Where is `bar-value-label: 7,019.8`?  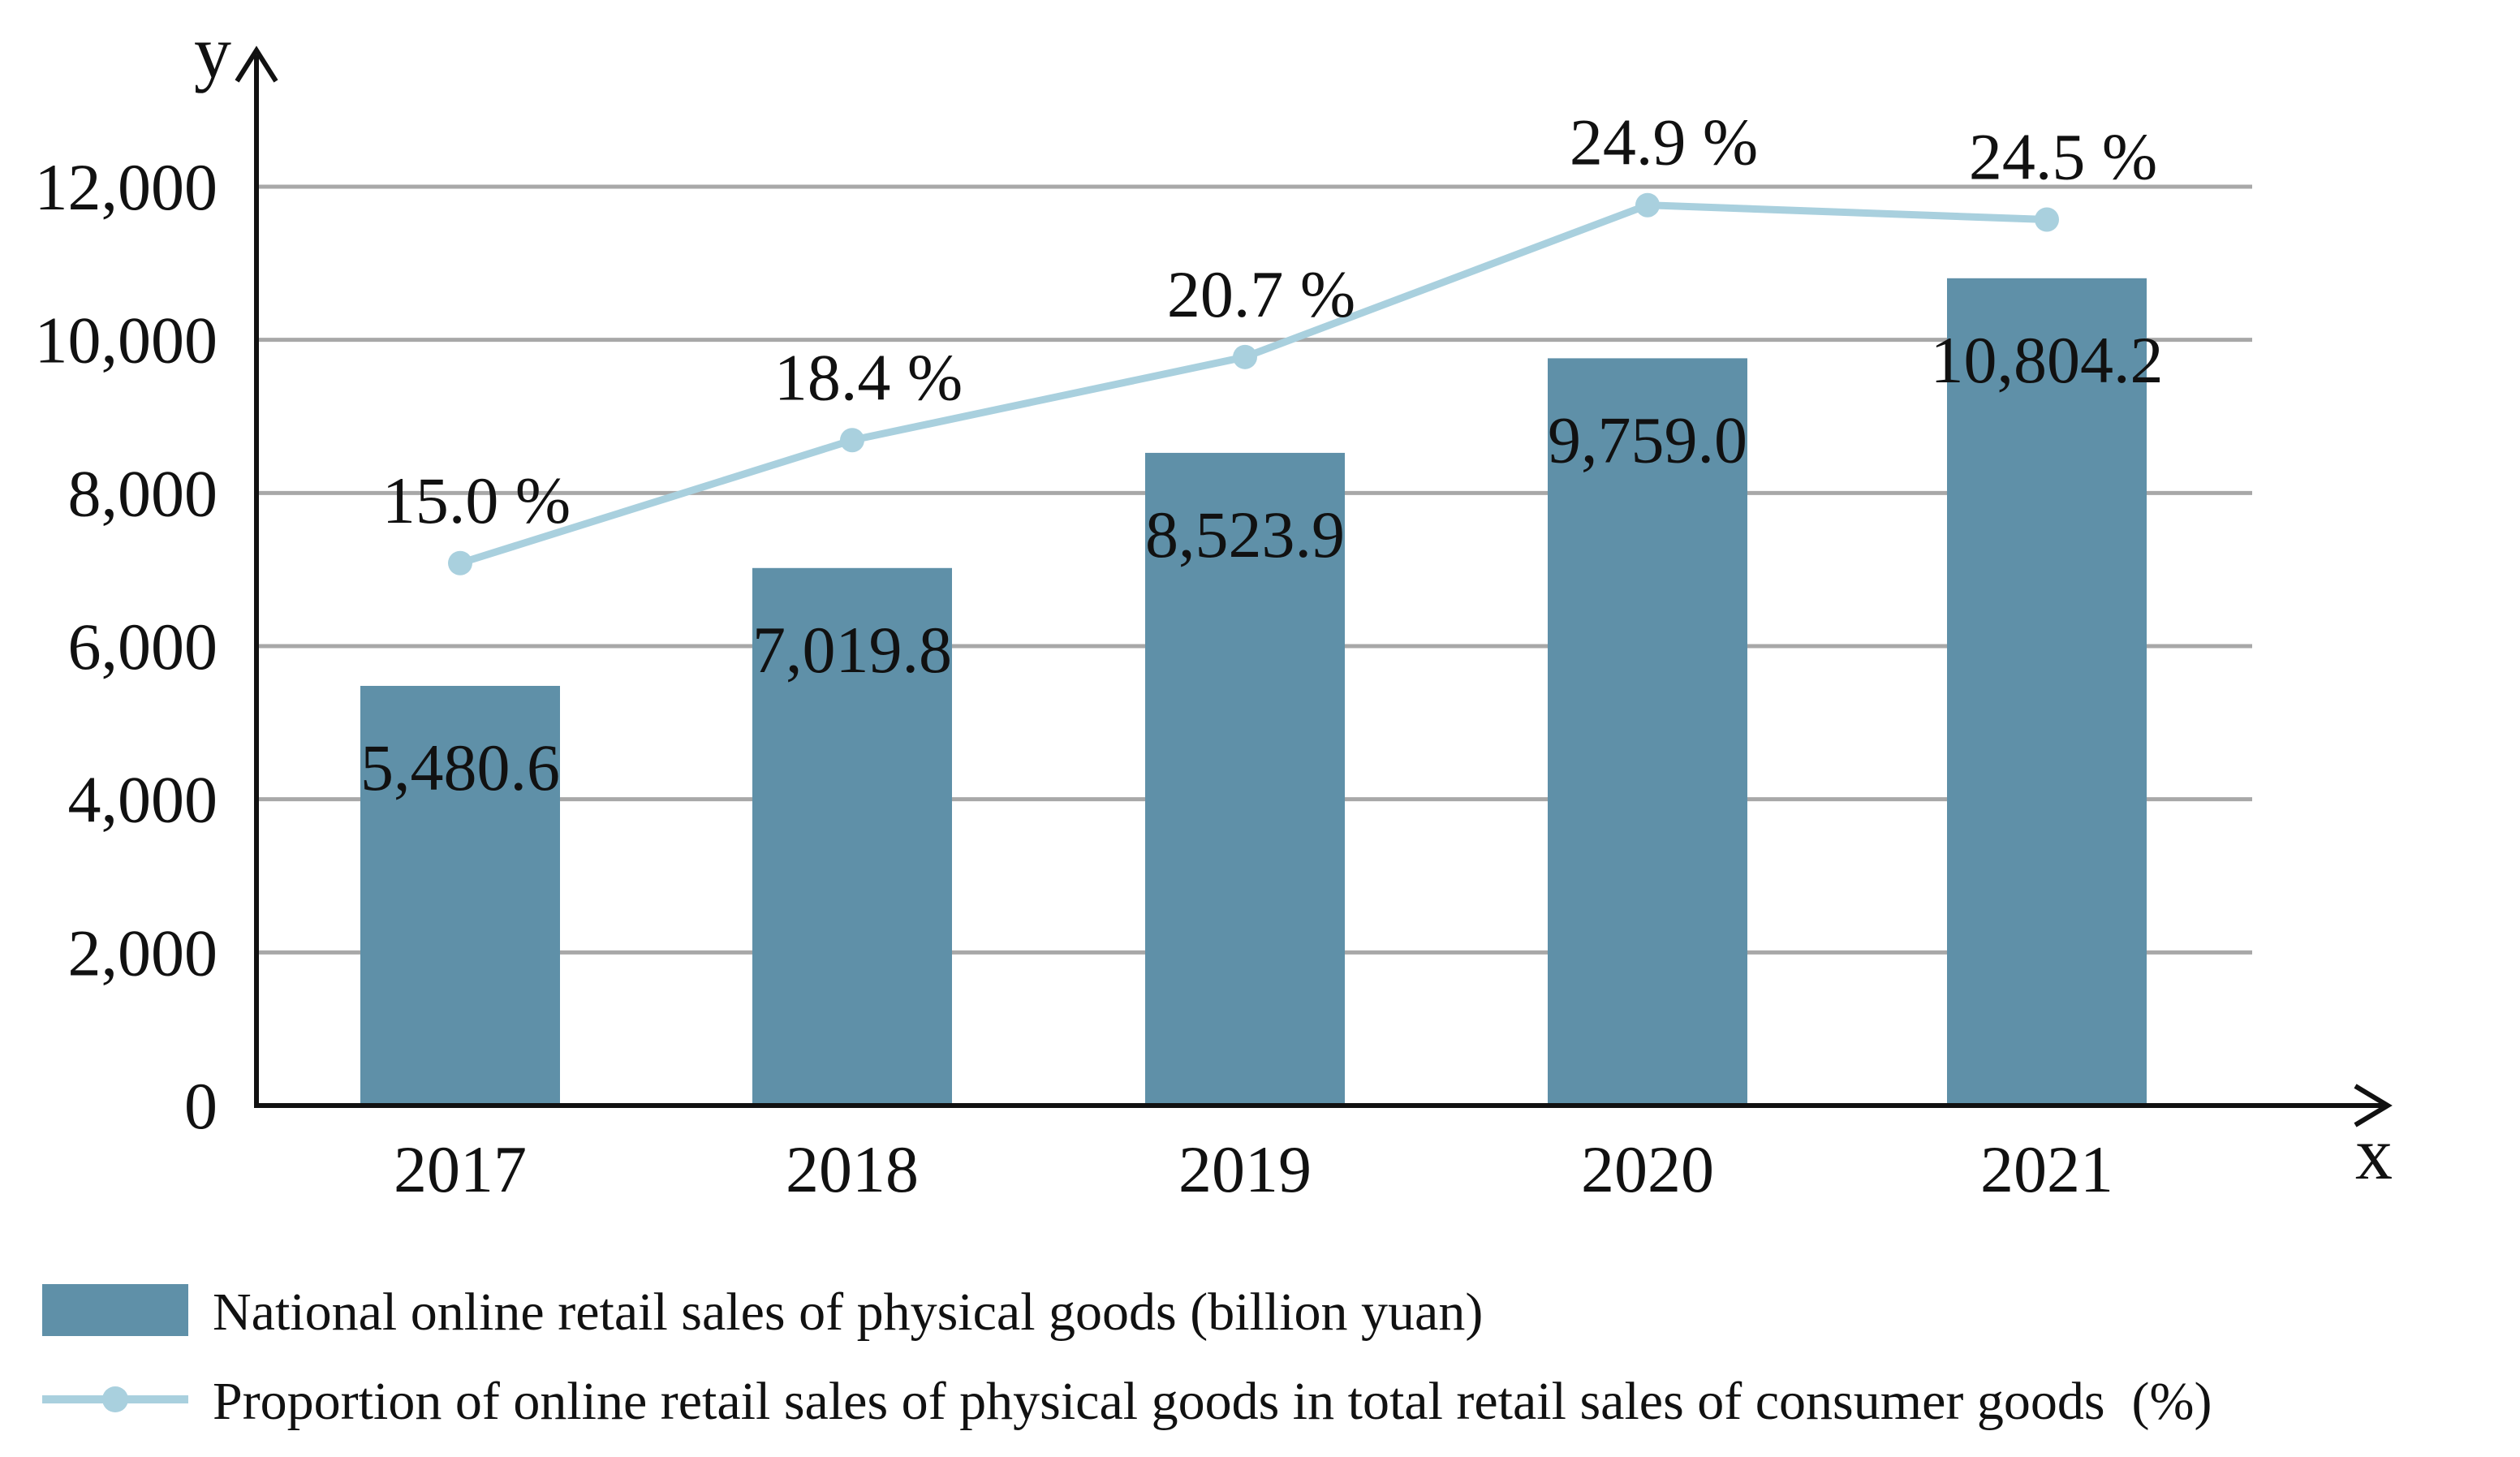 bar-value-label: 7,019.8 is located at coordinates (852, 650).